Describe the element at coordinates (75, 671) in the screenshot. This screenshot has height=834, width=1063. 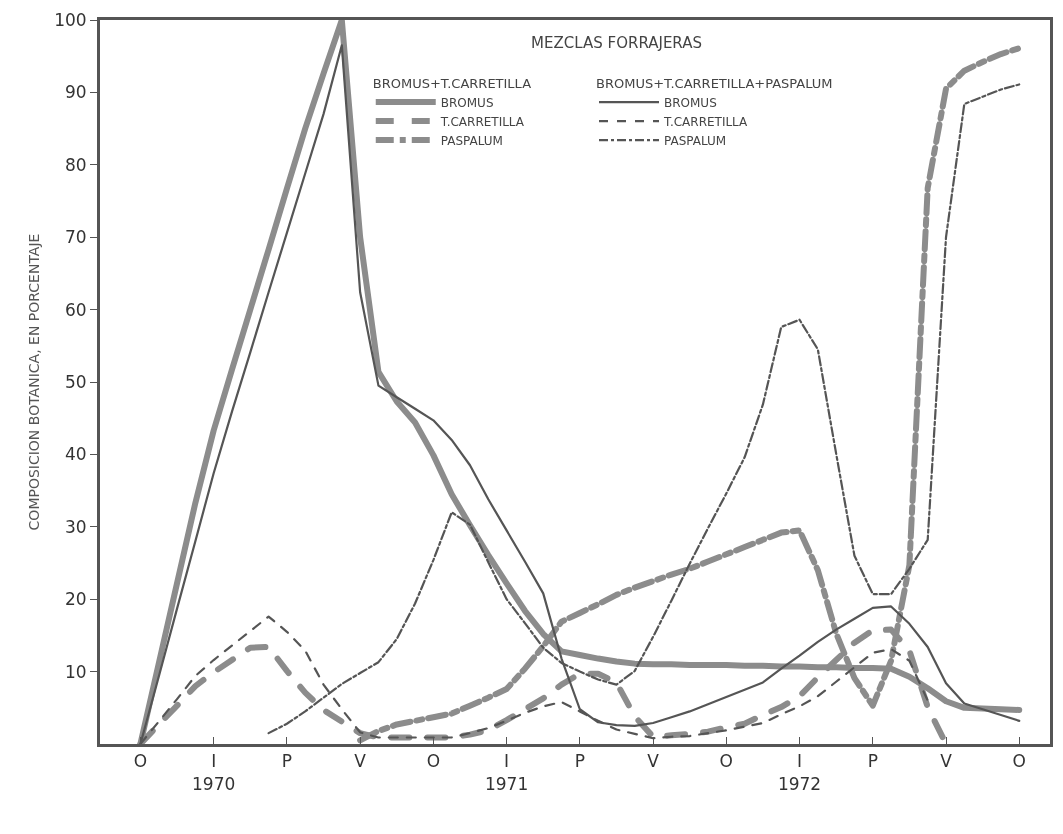
I see `y-tick-label: 10` at that location.